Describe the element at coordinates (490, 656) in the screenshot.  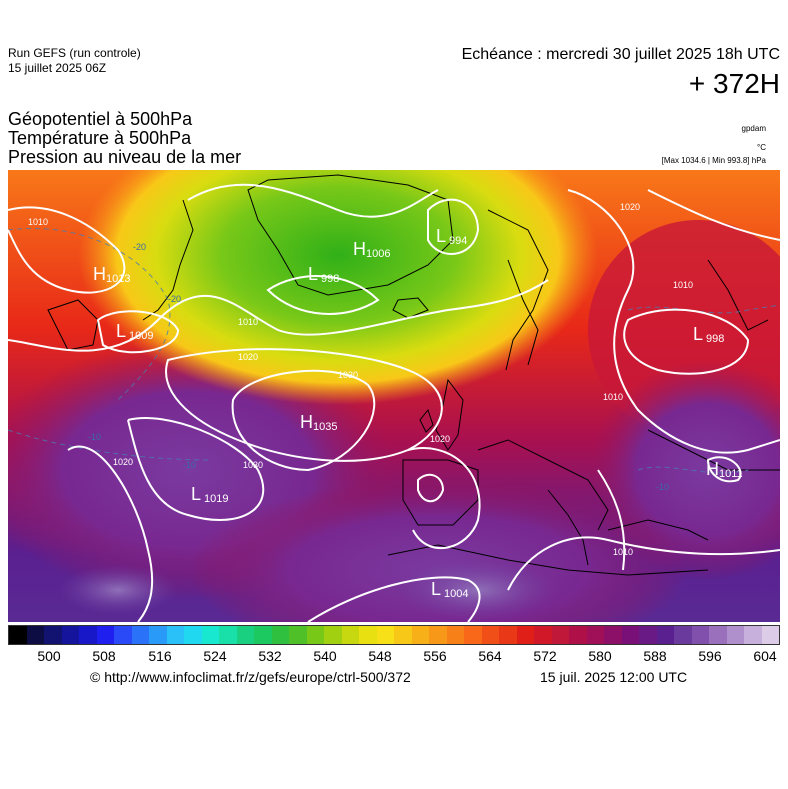
I see `colorbar-tick-label: 564` at that location.